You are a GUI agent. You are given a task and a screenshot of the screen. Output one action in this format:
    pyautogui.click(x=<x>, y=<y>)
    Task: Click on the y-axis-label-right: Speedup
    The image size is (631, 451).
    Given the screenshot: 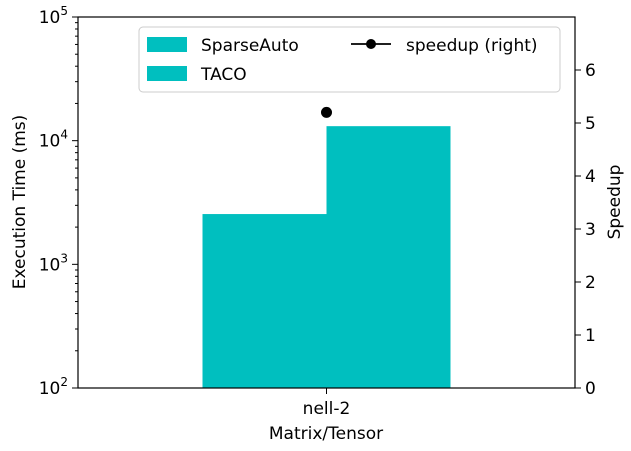 What is the action you would take?
    pyautogui.click(x=615, y=202)
    